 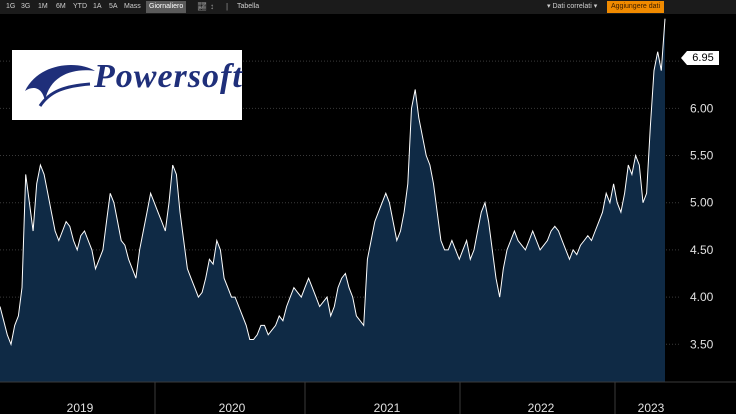 What do you see at coordinates (60, 86) in the screenshot?
I see `powersoft-swoosh-icon` at bounding box center [60, 86].